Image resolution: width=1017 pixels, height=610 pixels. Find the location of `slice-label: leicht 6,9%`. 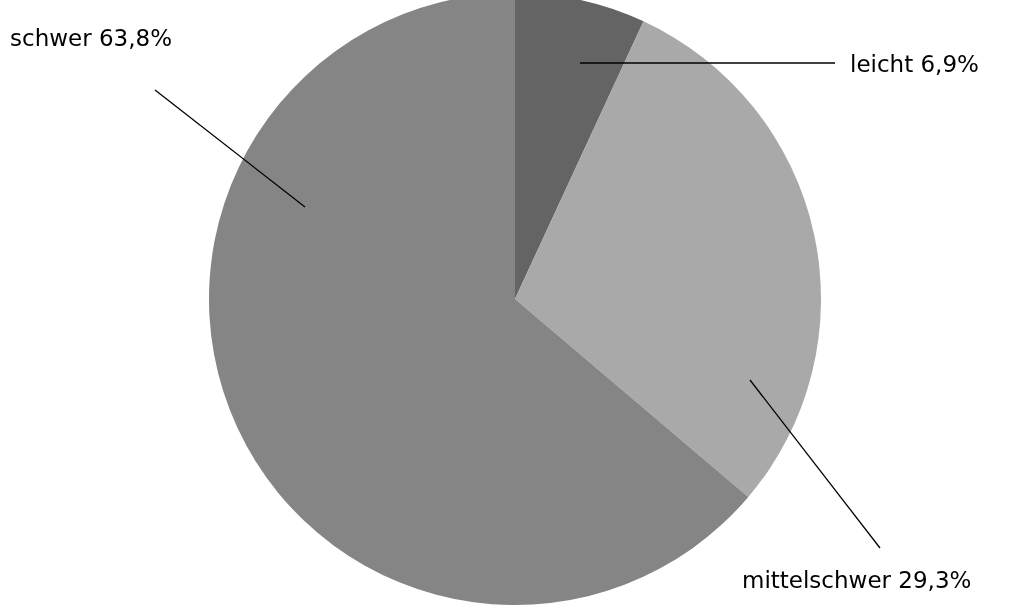

slice-label: leicht 6,9% is located at coordinates (914, 64).